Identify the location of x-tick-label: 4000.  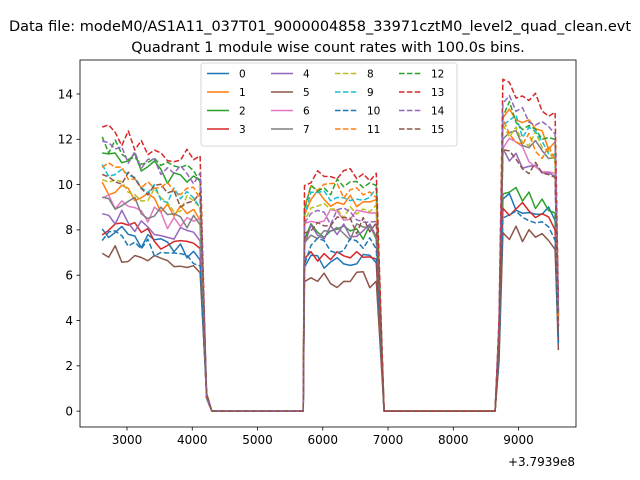
(192, 440).